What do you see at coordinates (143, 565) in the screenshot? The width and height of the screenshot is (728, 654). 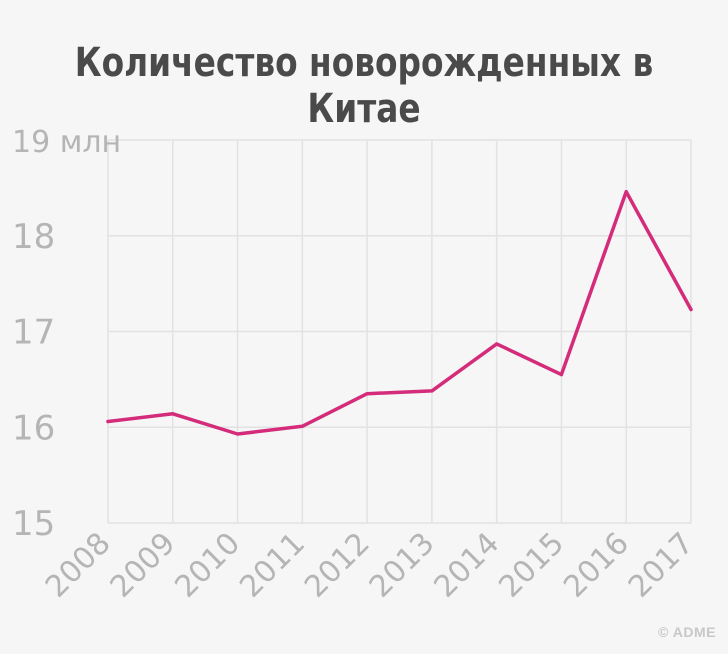 I see `x-tick-label: 2009` at bounding box center [143, 565].